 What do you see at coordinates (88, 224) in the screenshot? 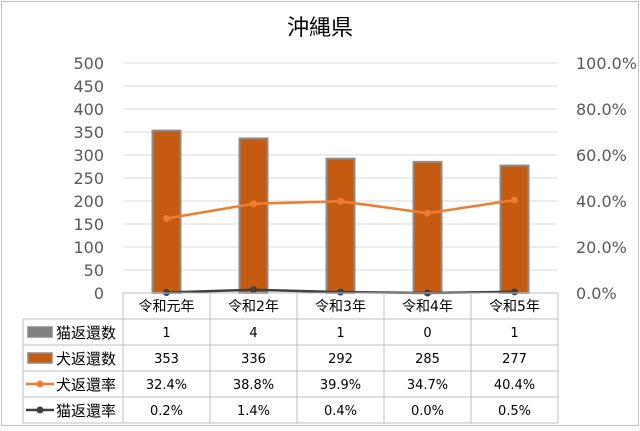
I see `y-left-tick-label: 150` at bounding box center [88, 224].